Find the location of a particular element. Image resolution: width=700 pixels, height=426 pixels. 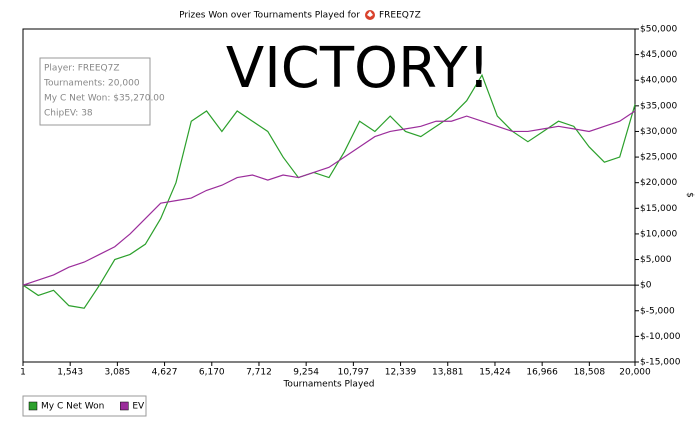

legend-label: My C Net Won is located at coordinates (72, 407).